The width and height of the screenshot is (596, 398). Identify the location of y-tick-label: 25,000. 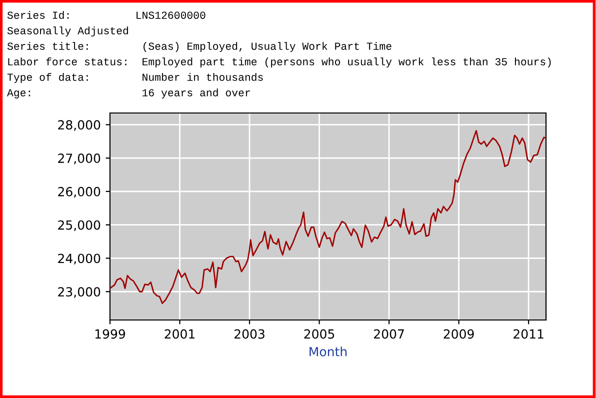
(79, 226).